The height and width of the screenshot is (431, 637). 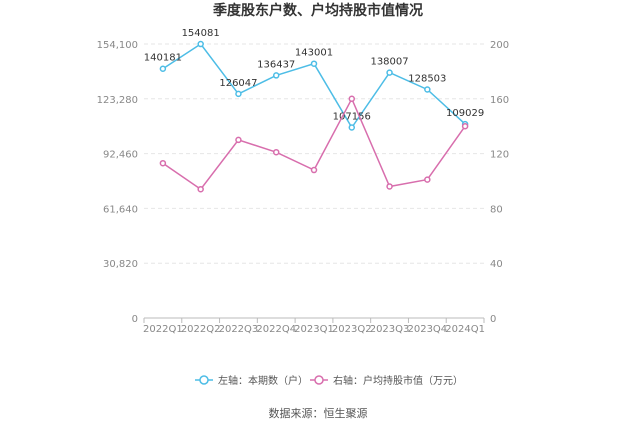 What do you see at coordinates (276, 329) in the screenshot?
I see `x-tick-label: 2022Q4` at bounding box center [276, 329].